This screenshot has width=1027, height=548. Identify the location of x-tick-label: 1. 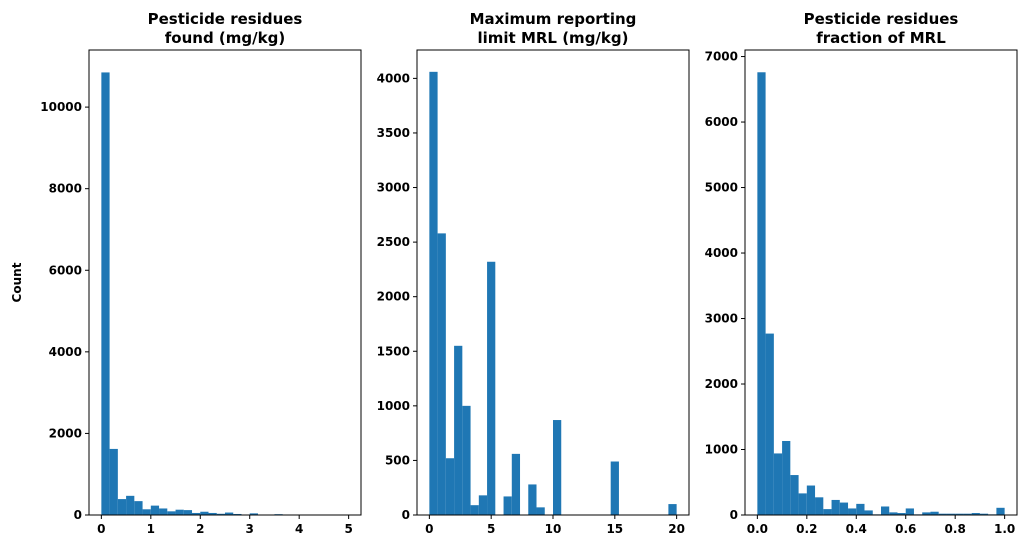
(151, 529).